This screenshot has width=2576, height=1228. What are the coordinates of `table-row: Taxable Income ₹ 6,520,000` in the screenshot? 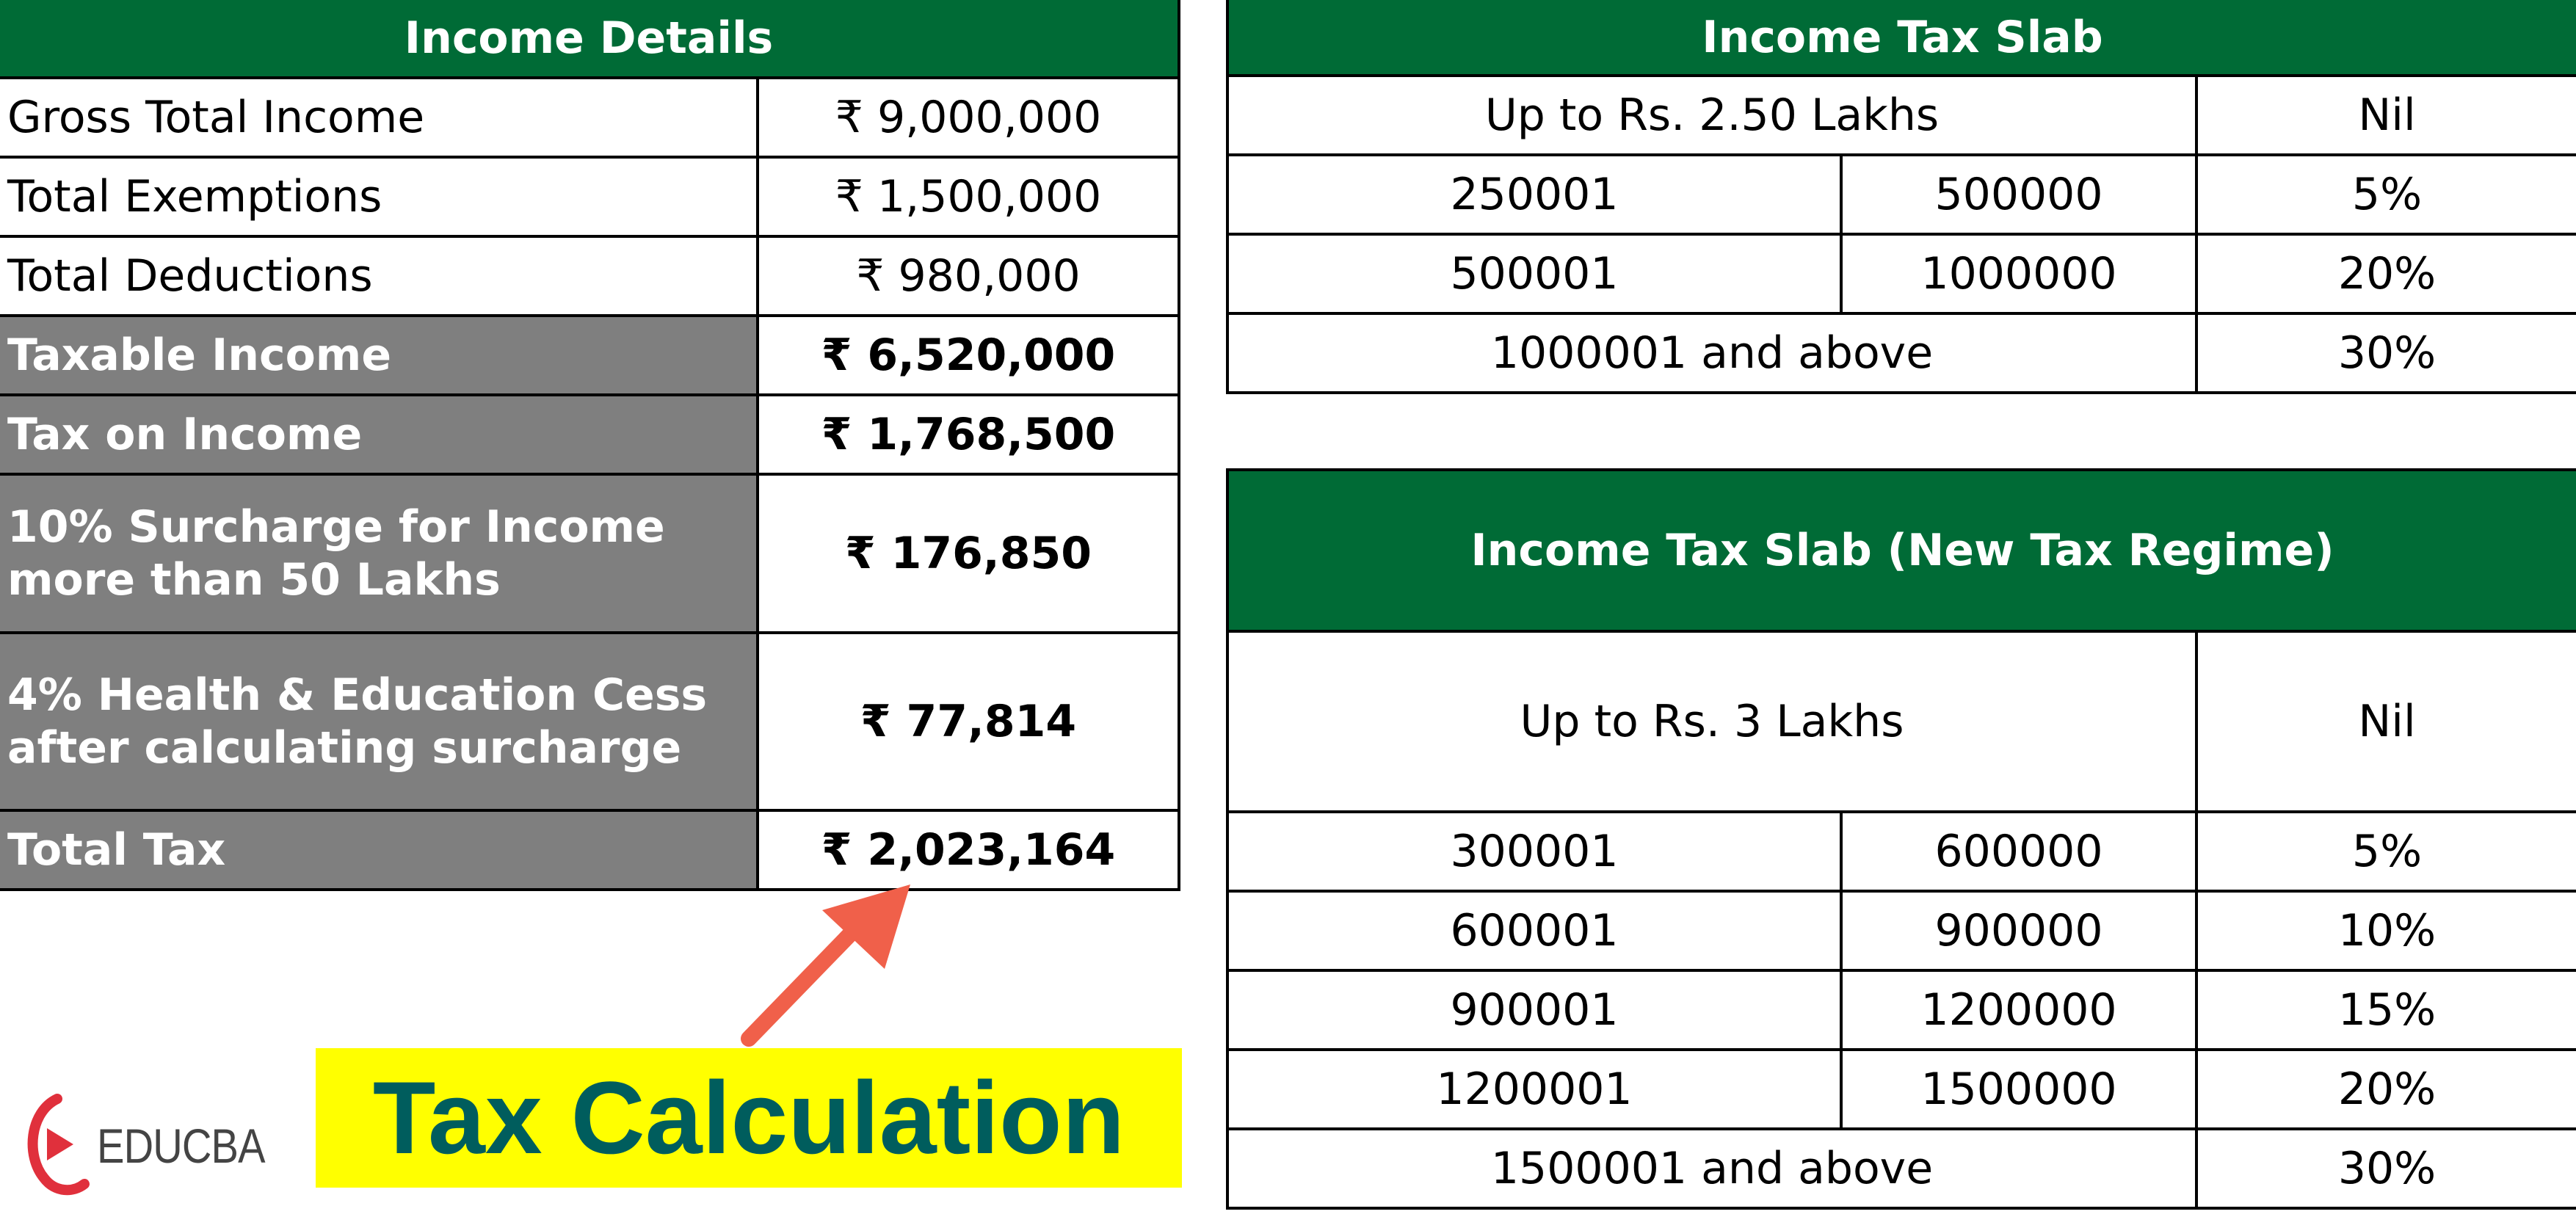 It's located at (590, 355).